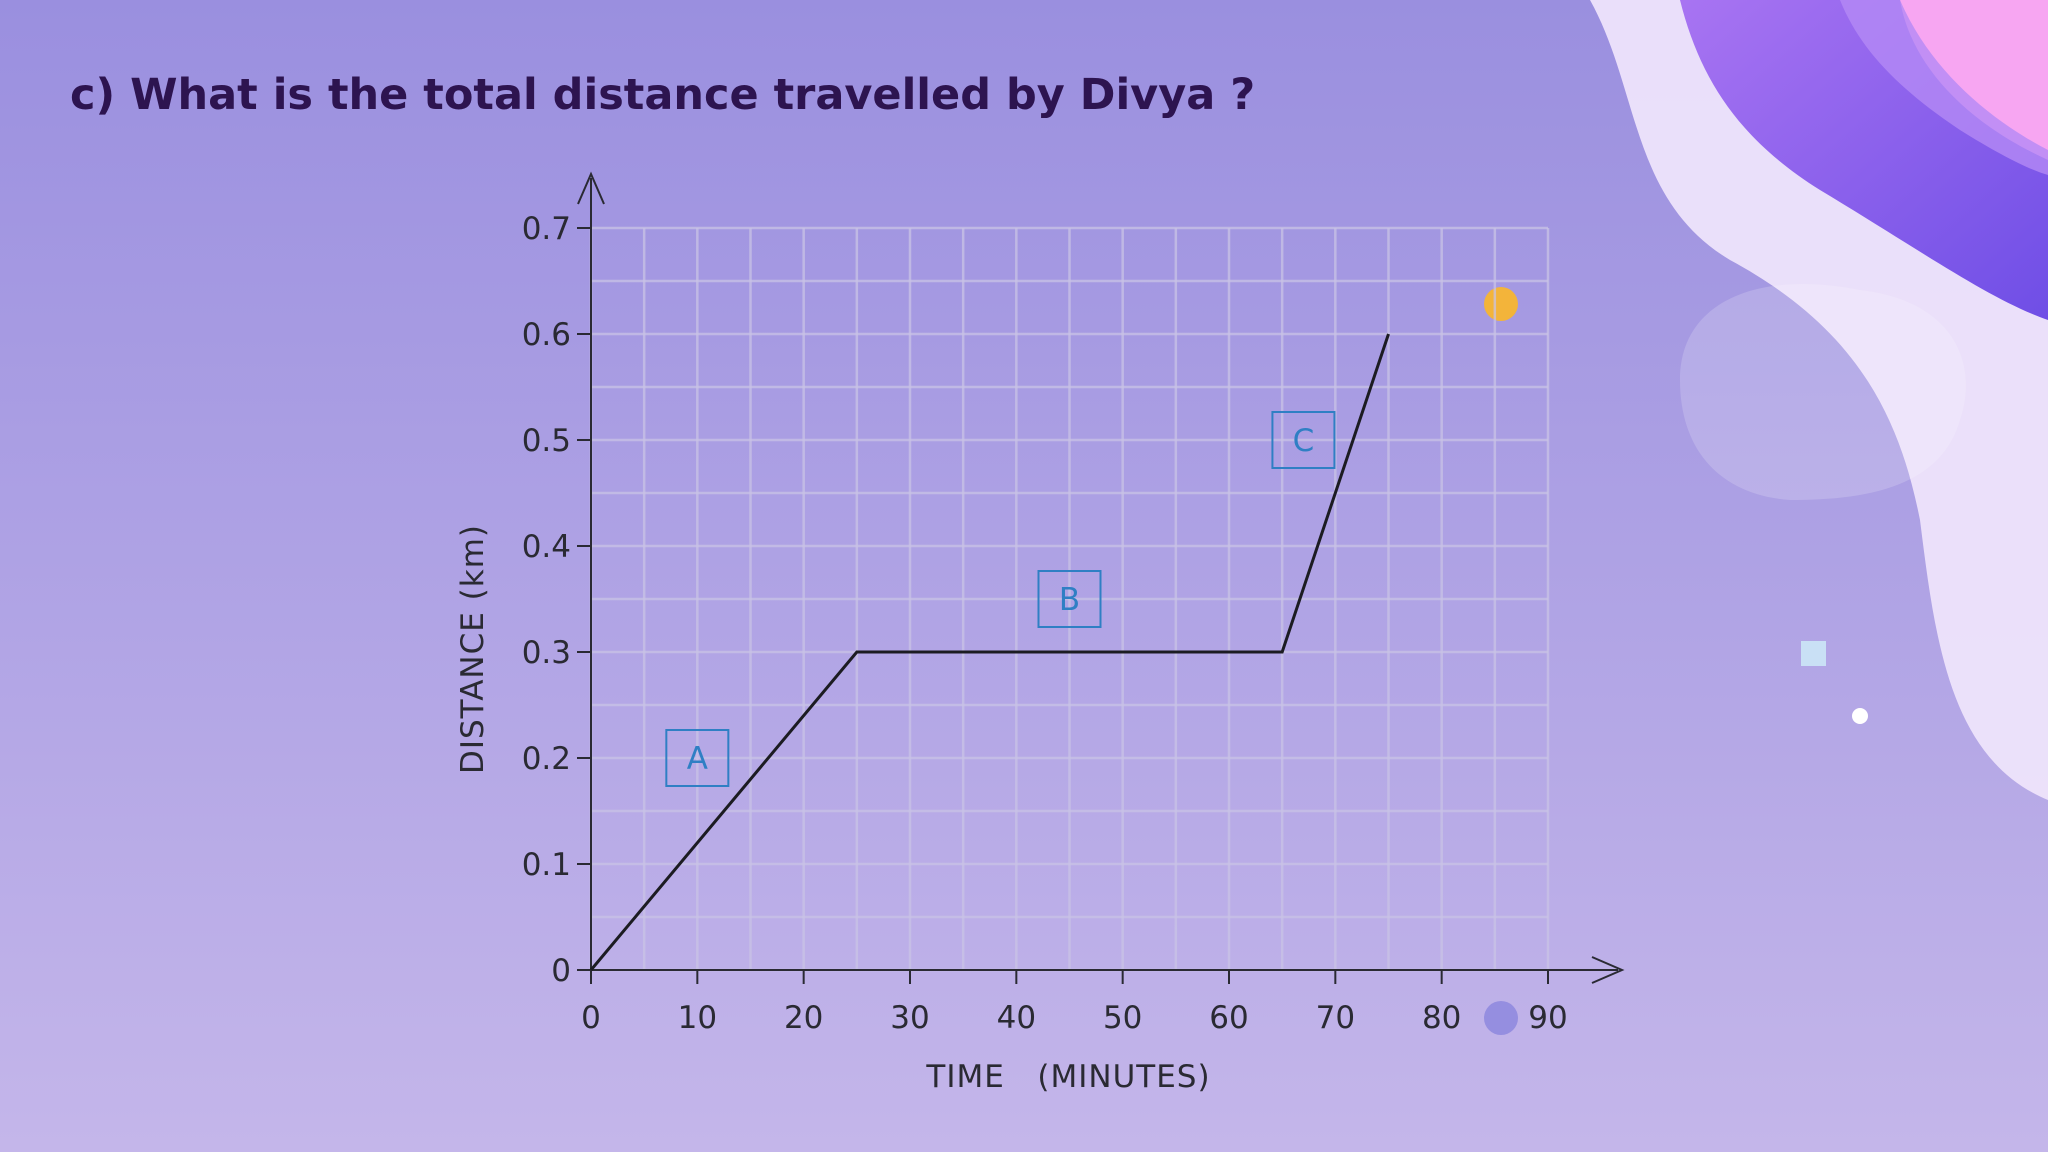 The image size is (2048, 1152). Describe the element at coordinates (1335, 1018) in the screenshot. I see `x-tick-label: 70` at that location.